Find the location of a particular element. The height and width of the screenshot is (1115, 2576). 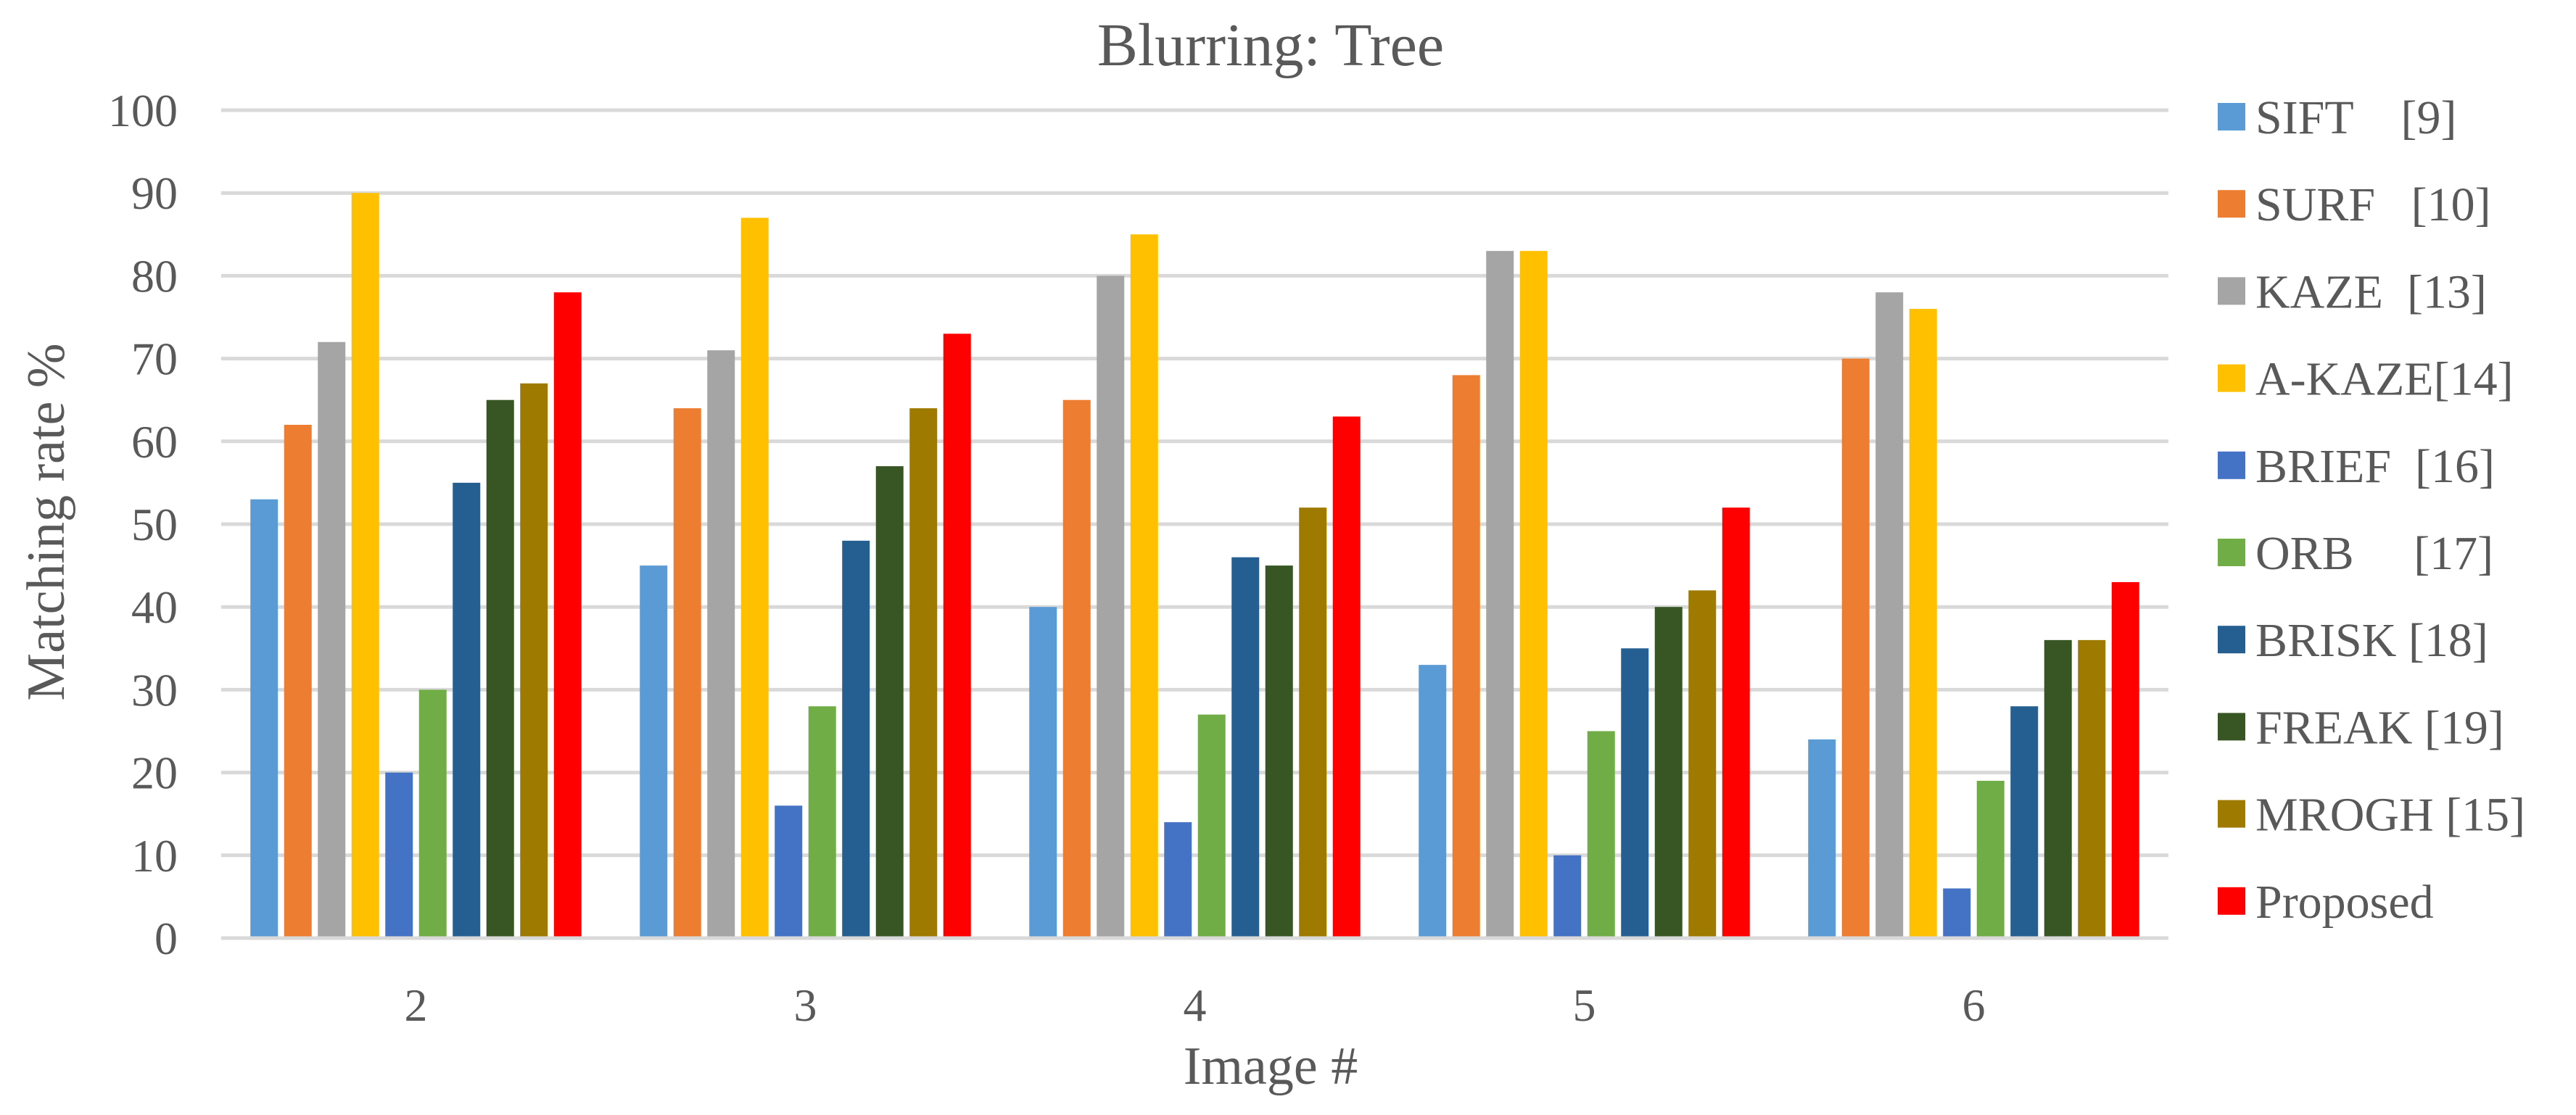

y-tick-label: 90 is located at coordinates (154, 193).